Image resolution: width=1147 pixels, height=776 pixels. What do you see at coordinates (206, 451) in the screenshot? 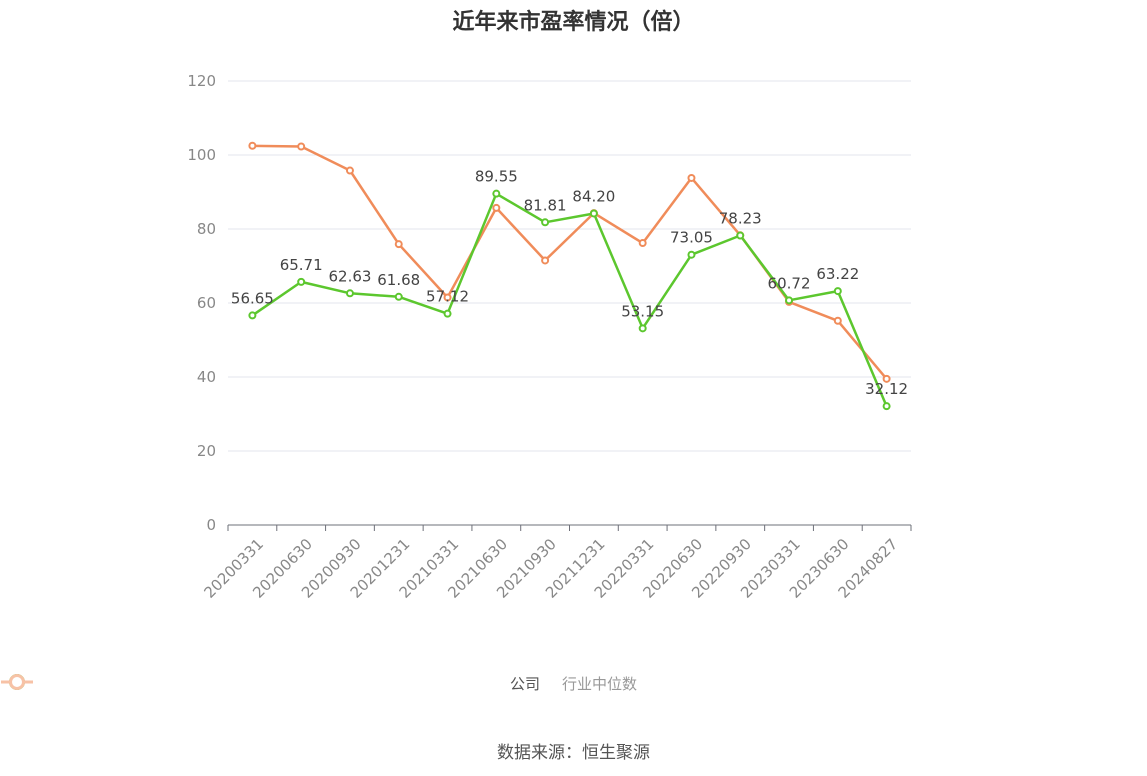
I see `y-tick-label: 20` at bounding box center [206, 451].